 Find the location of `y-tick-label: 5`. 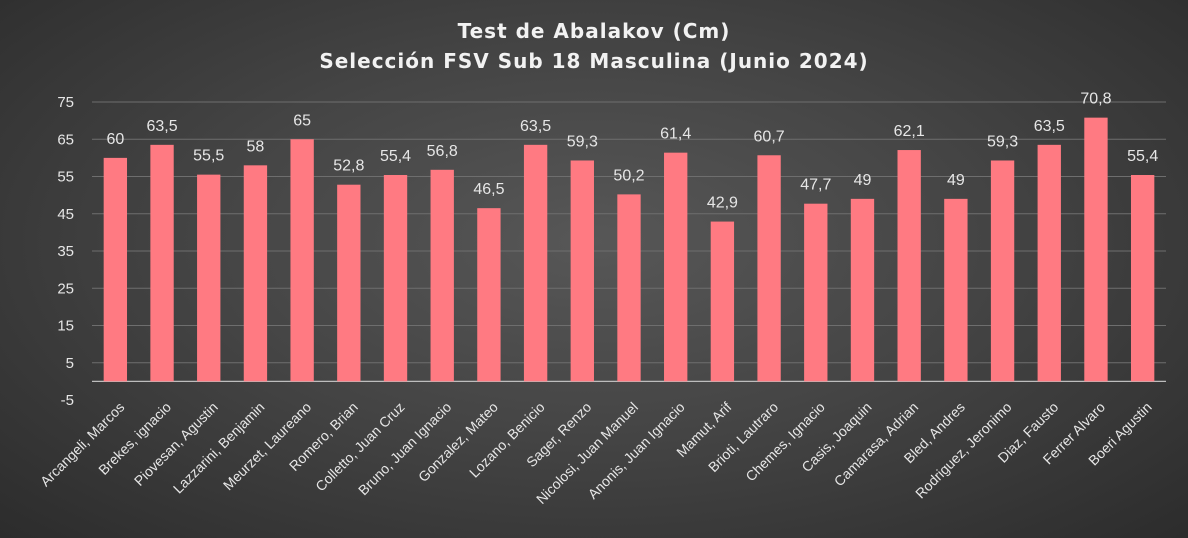

y-tick-label: 5 is located at coordinates (70, 363).